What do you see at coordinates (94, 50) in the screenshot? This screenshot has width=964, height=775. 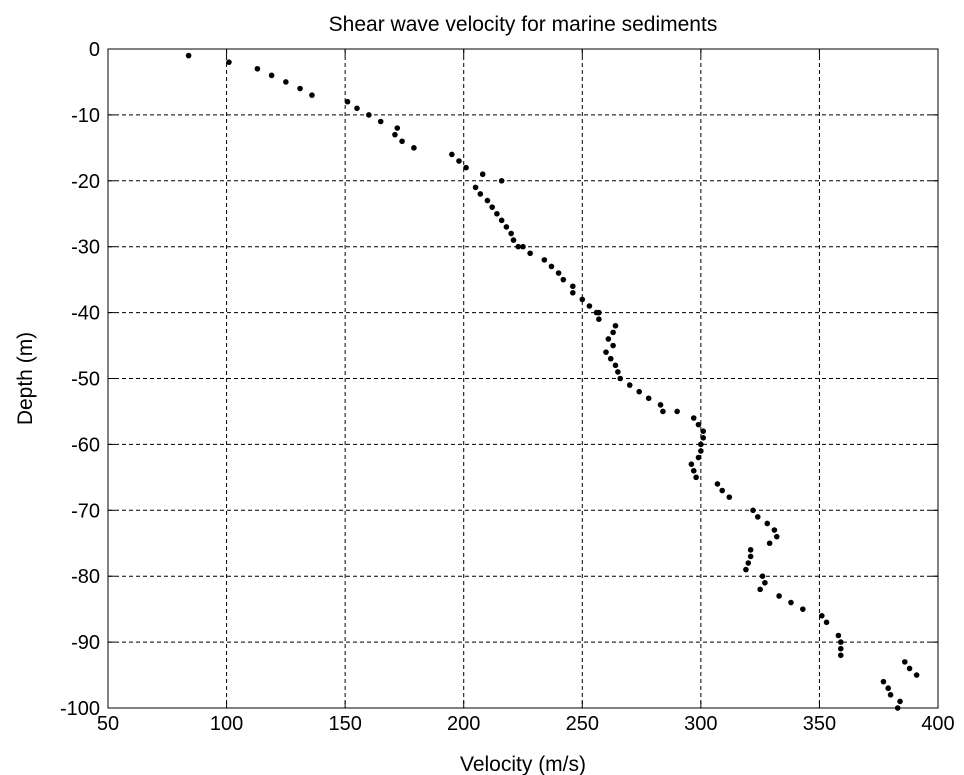 I see `y-tick-label: 0` at bounding box center [94, 50].